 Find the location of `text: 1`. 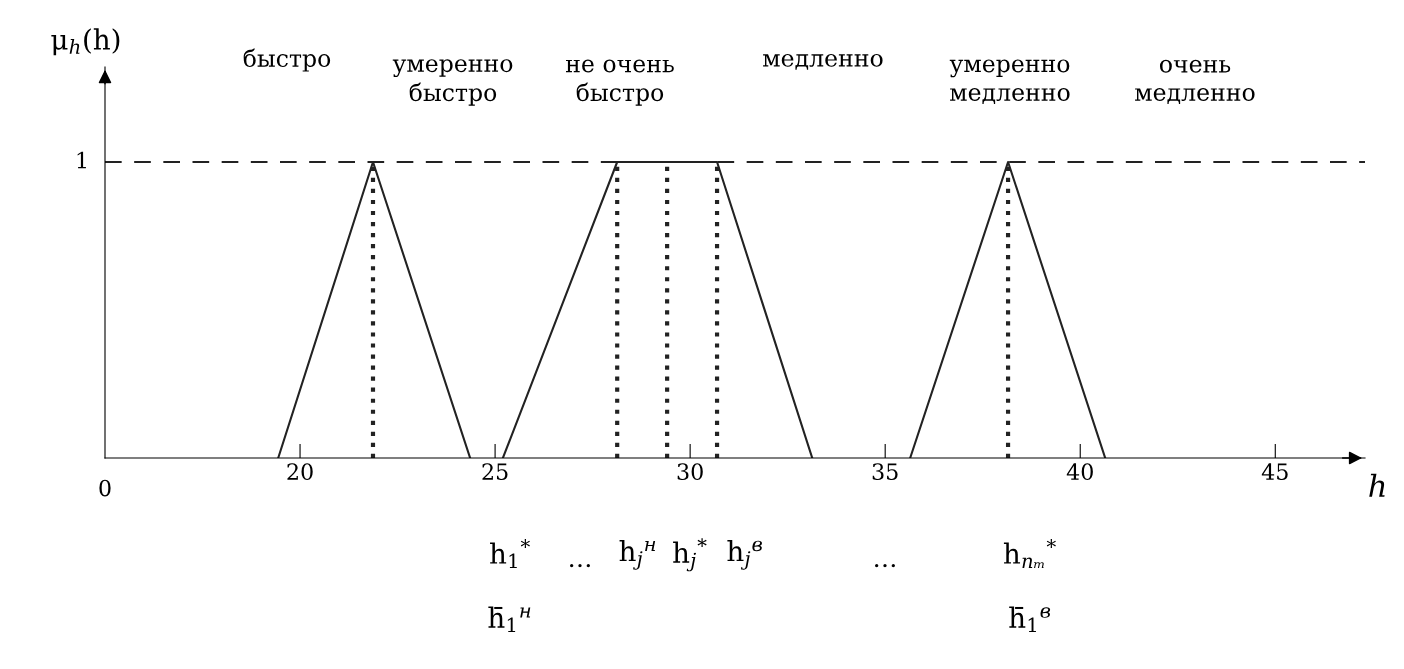

text: 1 is located at coordinates (81, 160).